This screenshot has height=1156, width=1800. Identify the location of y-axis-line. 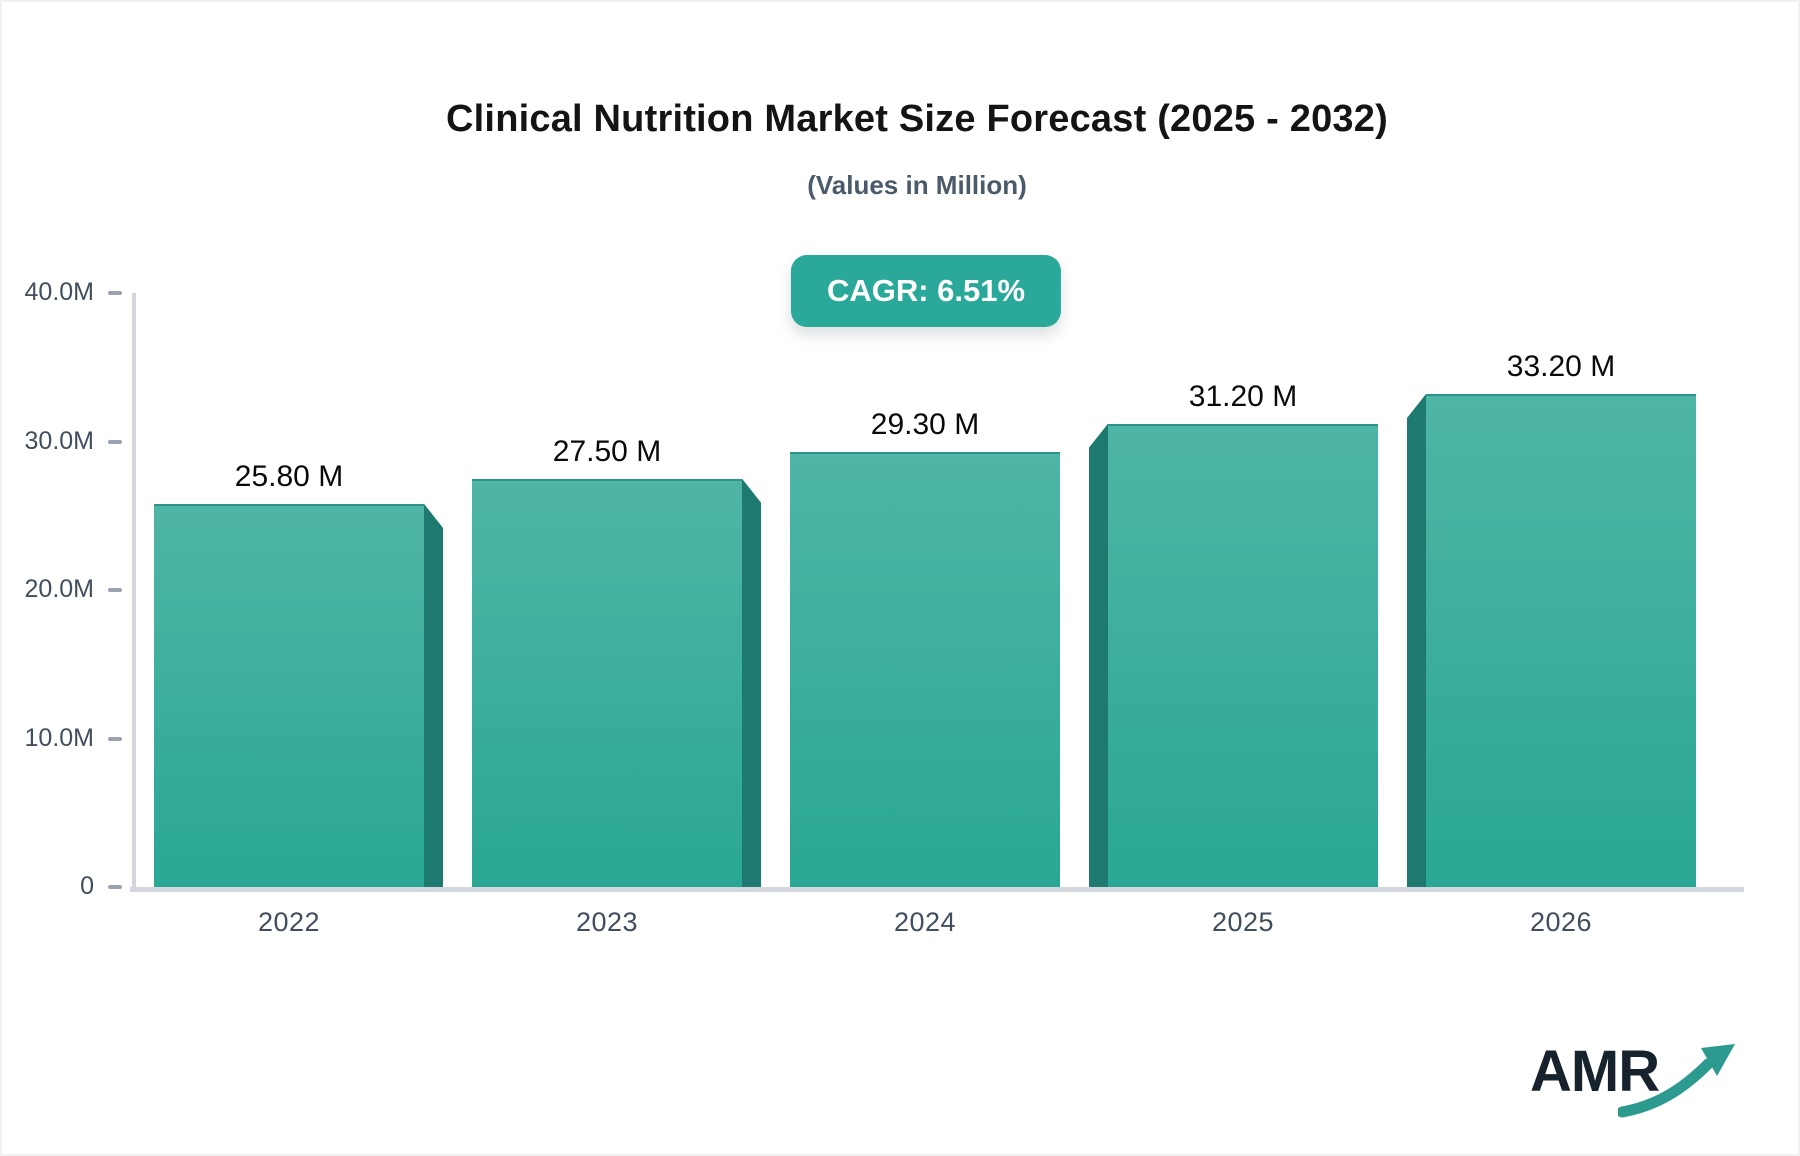
(134, 592).